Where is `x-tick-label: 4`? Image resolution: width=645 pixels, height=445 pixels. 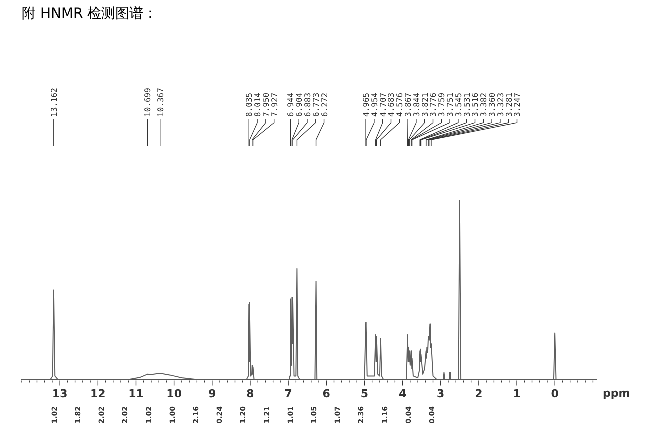
x-tick-label: 4 is located at coordinates (402, 393).